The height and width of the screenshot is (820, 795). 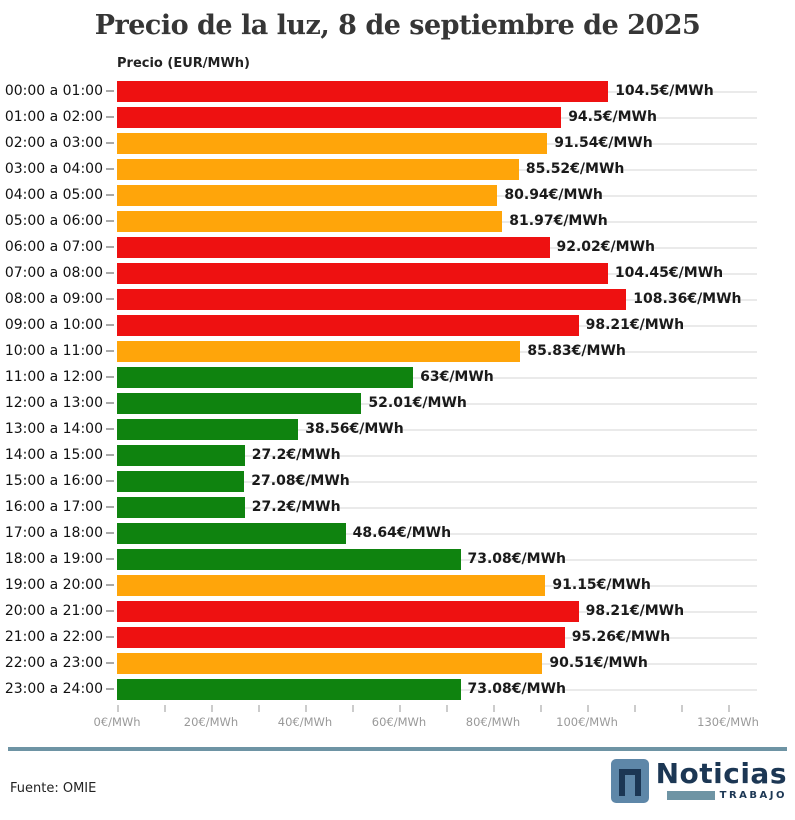 I want to click on logo-n-glyph, so click(x=629, y=782).